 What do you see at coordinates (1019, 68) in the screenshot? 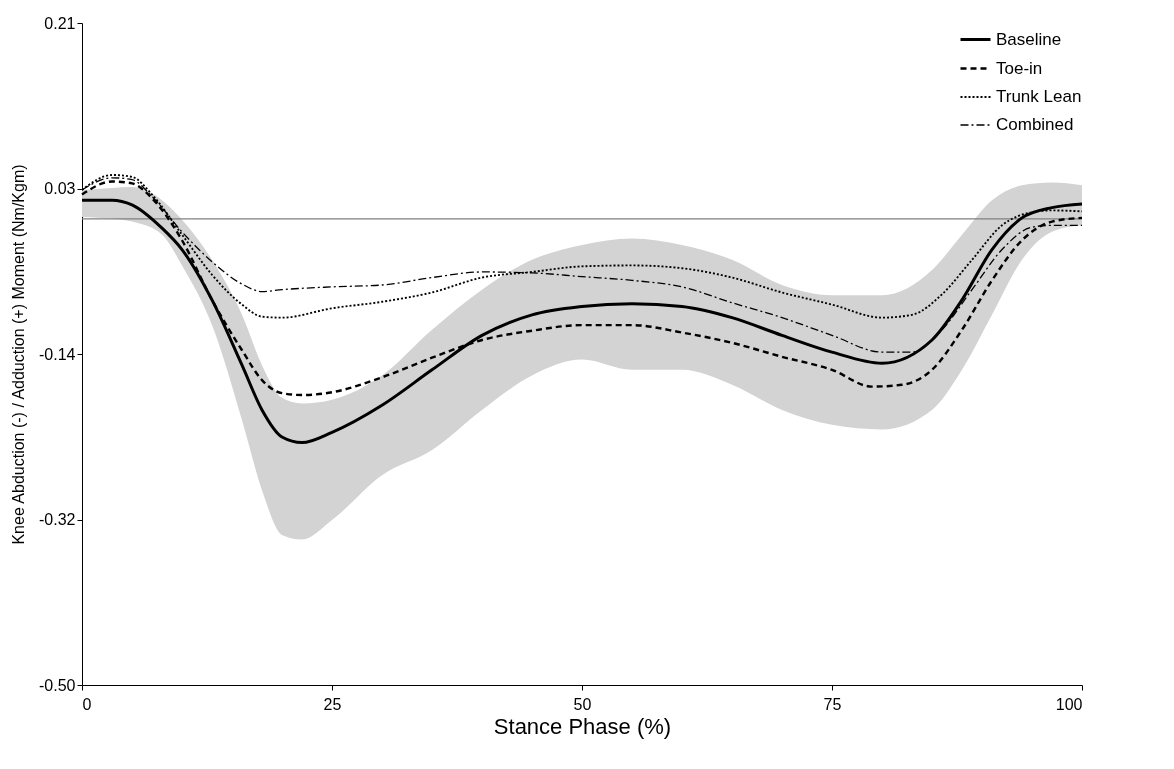
I see `legend-label: Toe-in` at bounding box center [1019, 68].